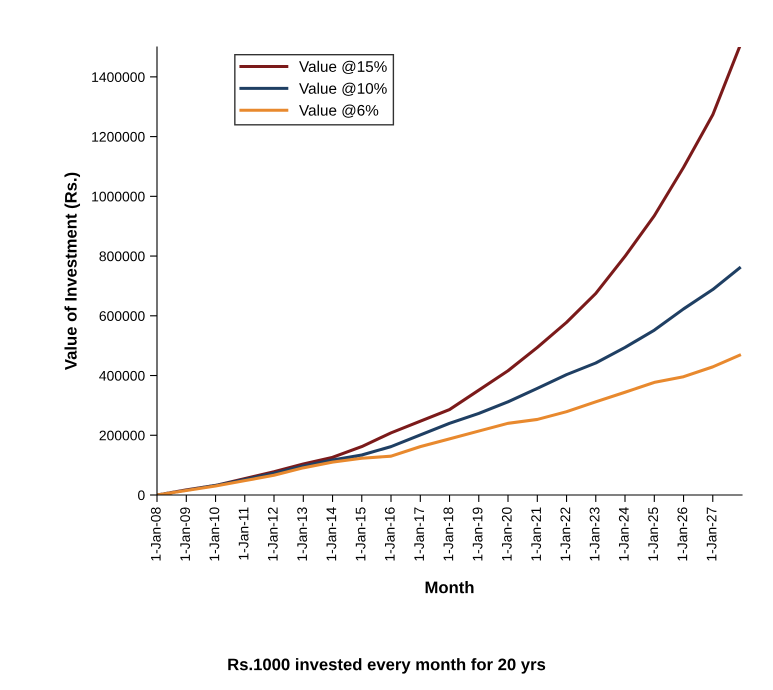 This screenshot has width=773, height=690. I want to click on x-tick-label: 1-Jan-27, so click(711, 534).